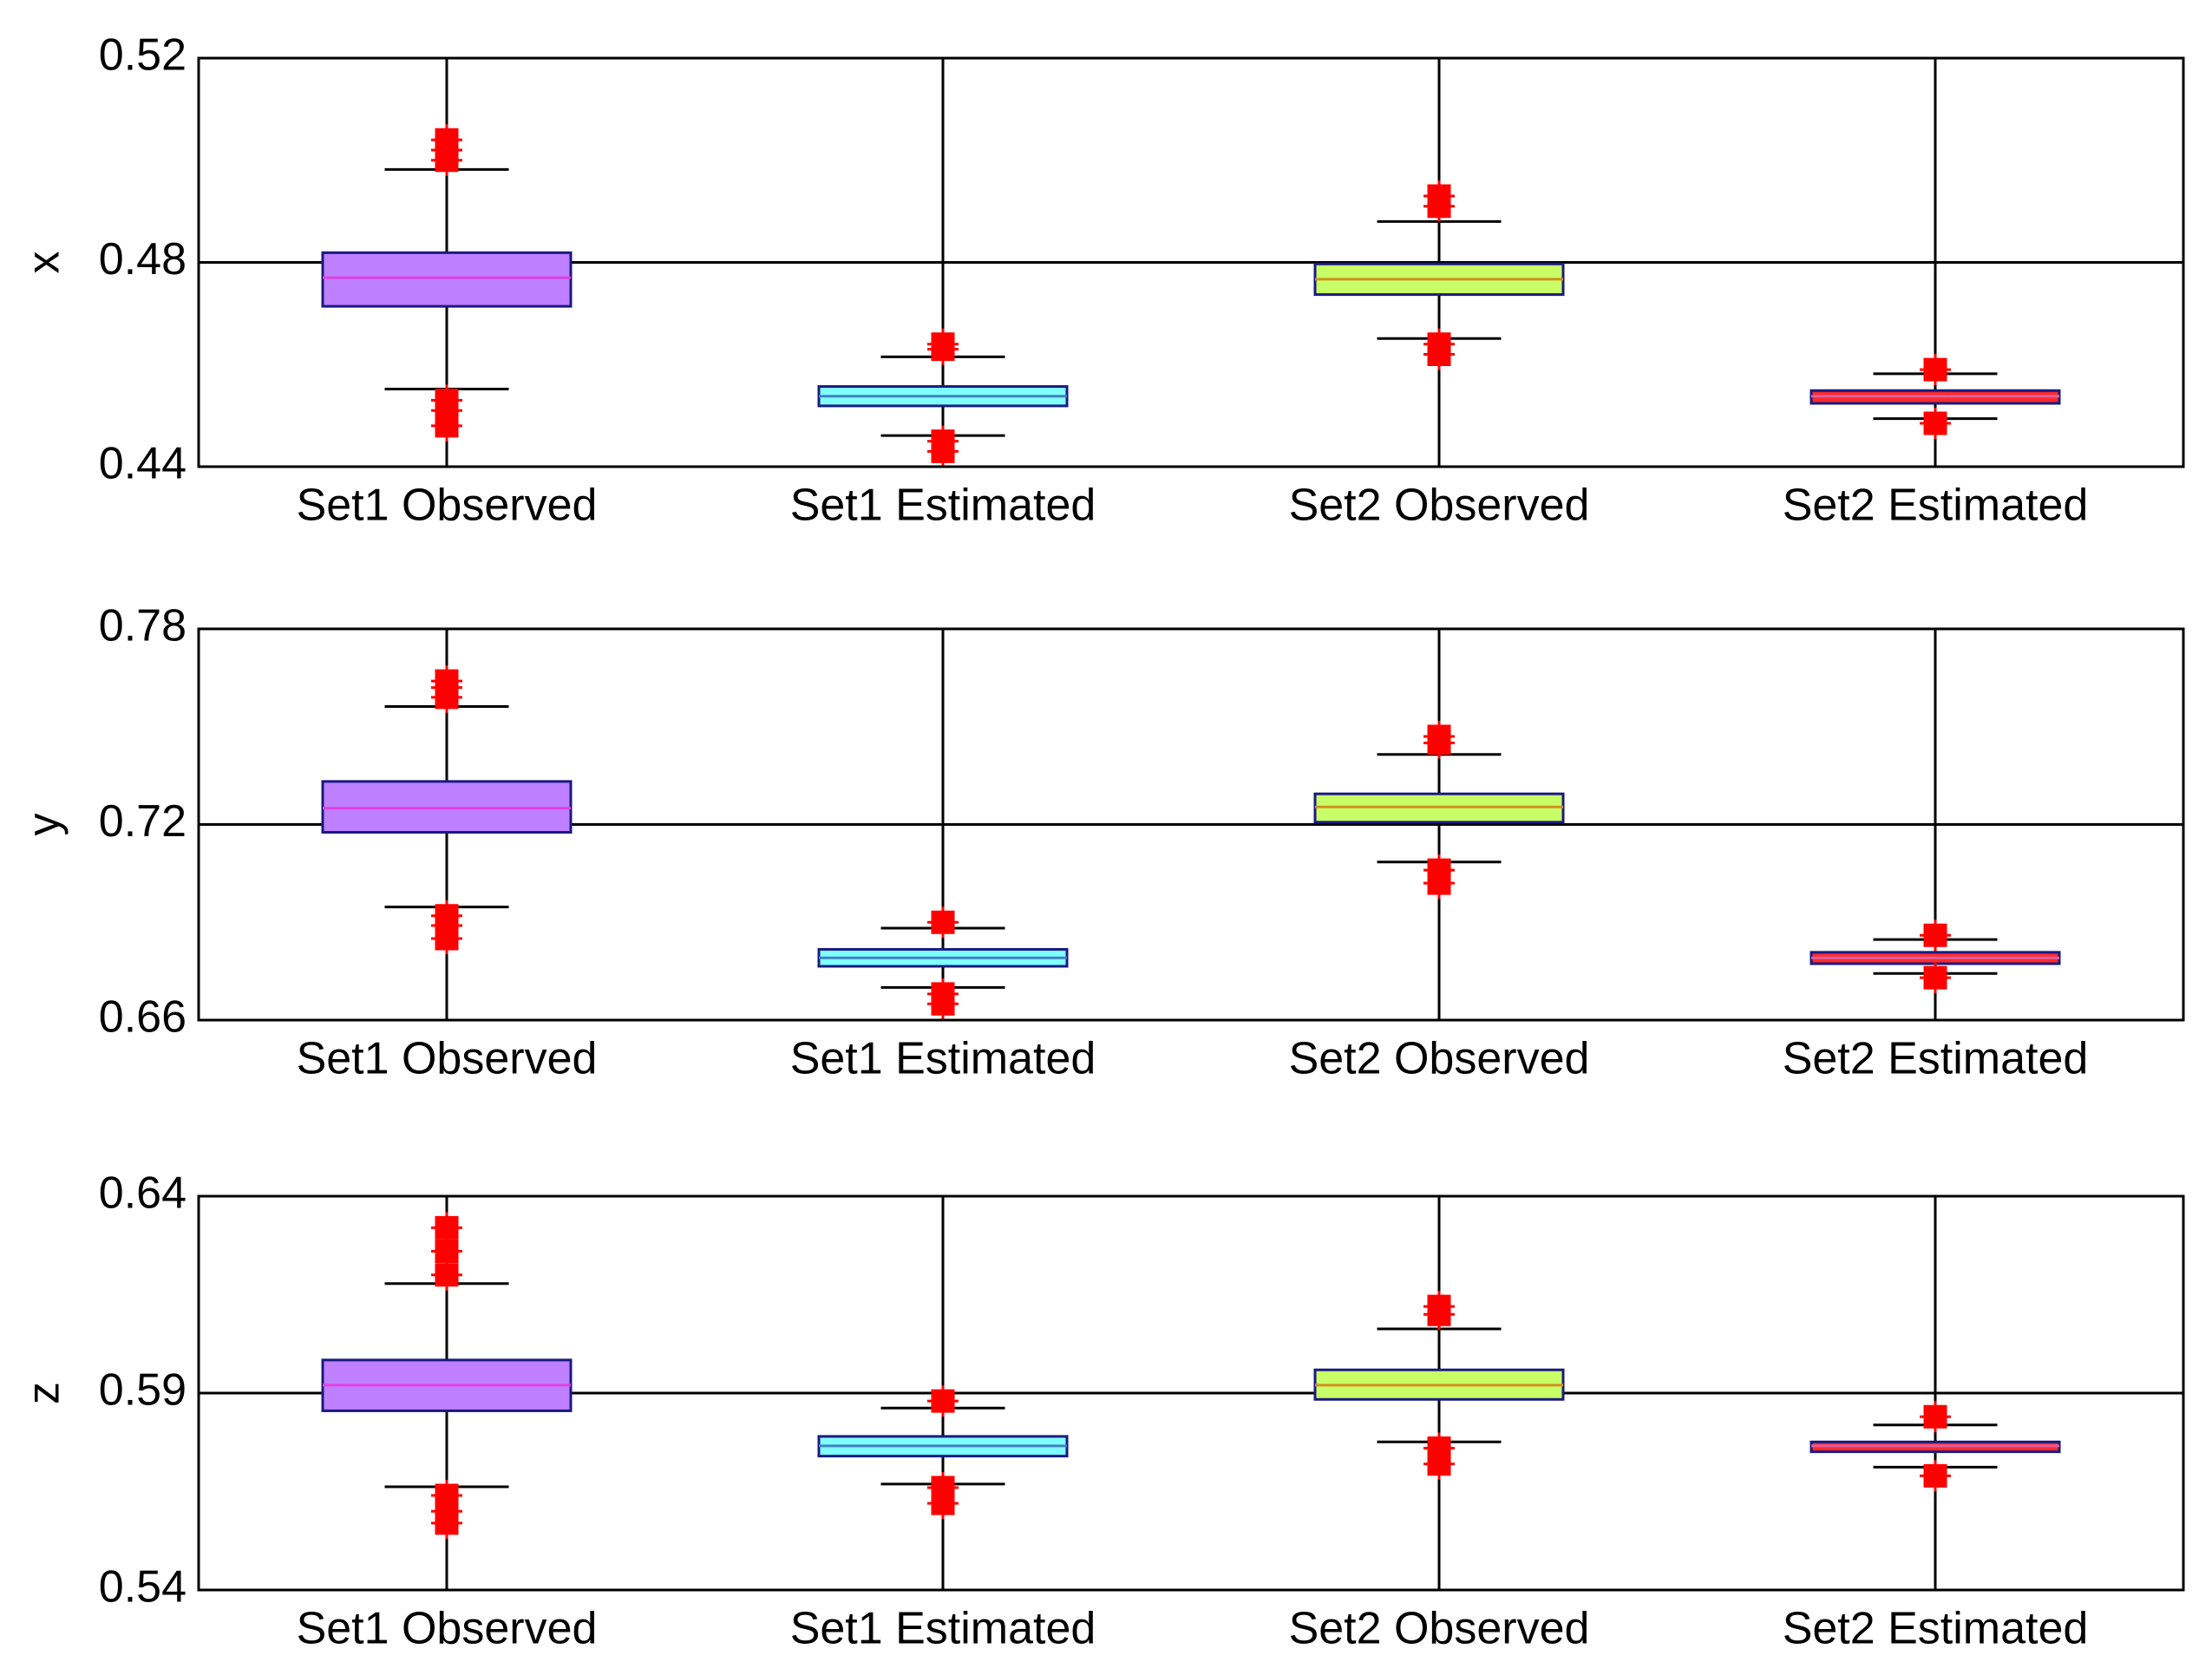 This screenshot has width=2212, height=1675. Describe the element at coordinates (143, 1193) in the screenshot. I see `y-tick-label: 0.64` at that location.